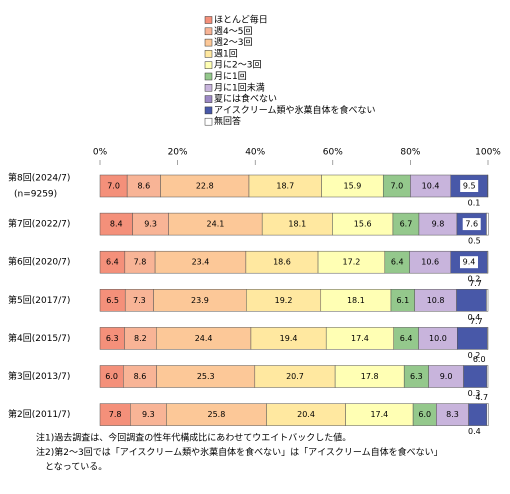  What do you see at coordinates (233, 31) in the screenshot?
I see `legend-label: 週4～5回` at bounding box center [233, 31].